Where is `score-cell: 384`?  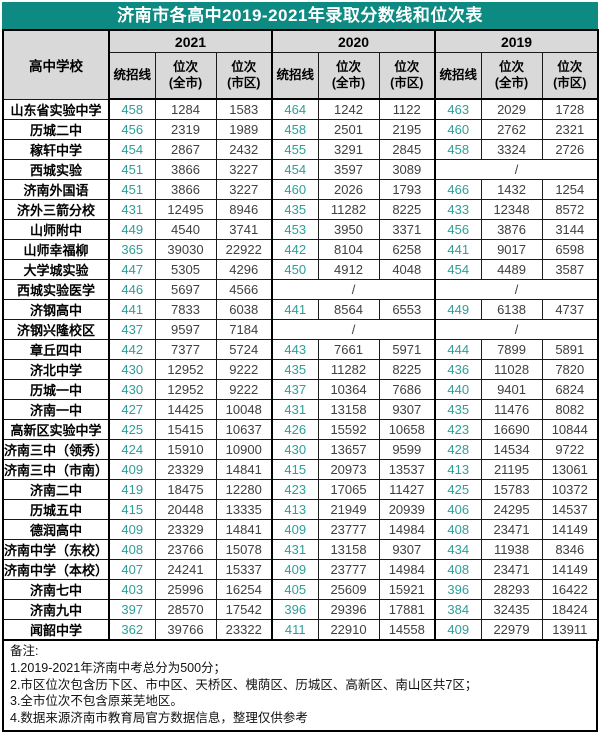
score-cell: 384 is located at coordinates (458, 609).